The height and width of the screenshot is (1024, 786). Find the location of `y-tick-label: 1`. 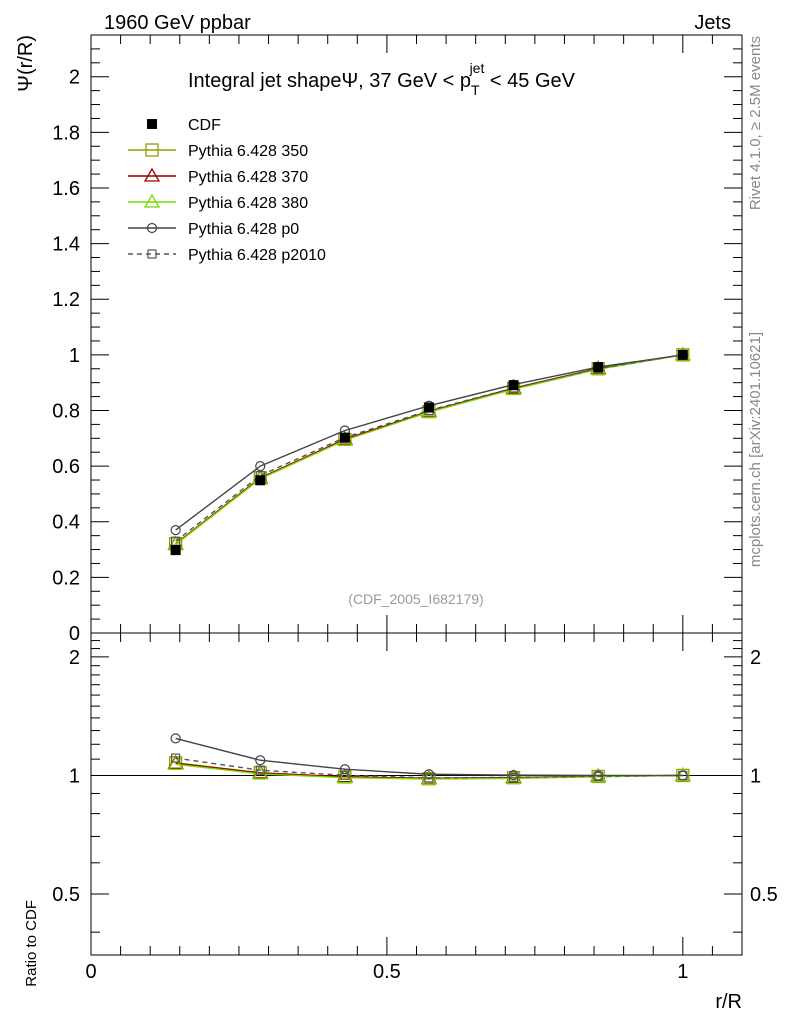

y-tick-label: 1 is located at coordinates (74, 356).